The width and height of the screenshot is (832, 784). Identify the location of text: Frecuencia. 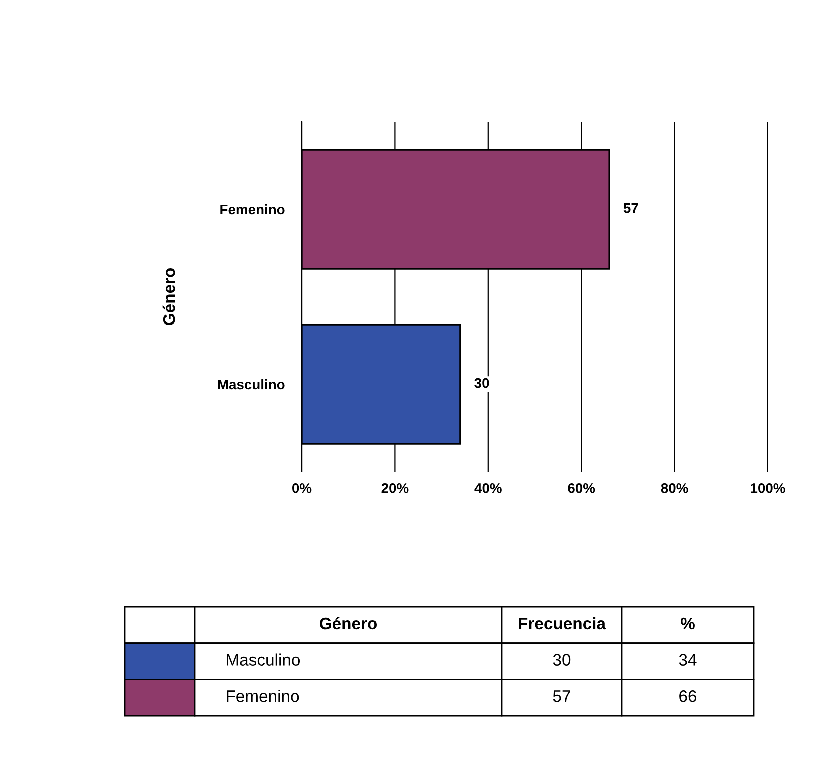
(562, 623).